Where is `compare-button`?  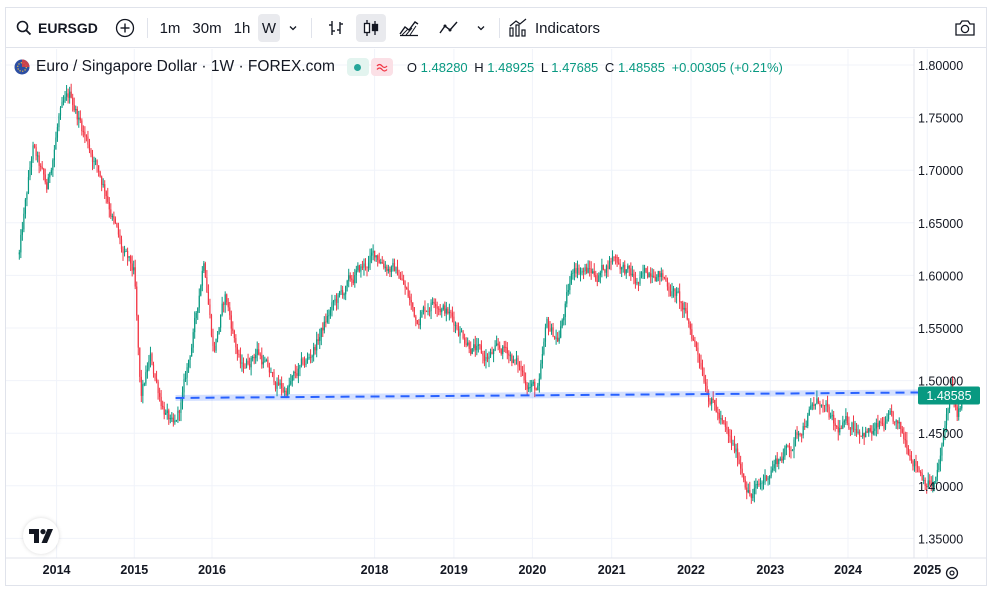
compare-button is located at coordinates (125, 28).